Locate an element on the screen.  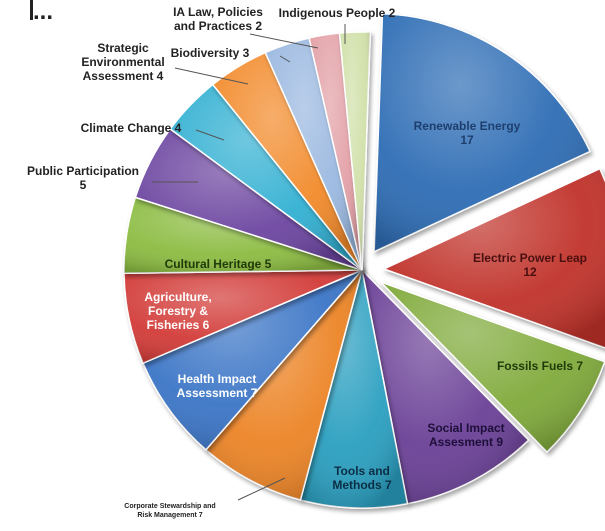
slice-label-line: Methods 7 is located at coordinates (362, 485).